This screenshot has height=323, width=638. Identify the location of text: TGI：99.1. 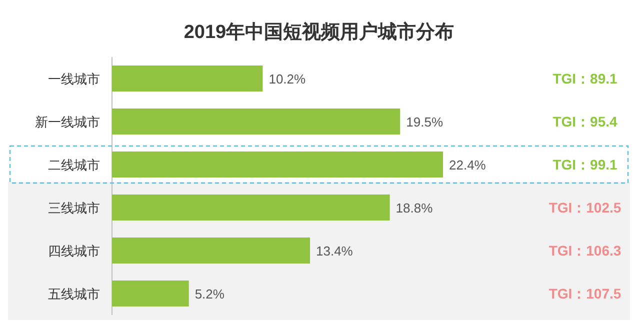
(585, 164).